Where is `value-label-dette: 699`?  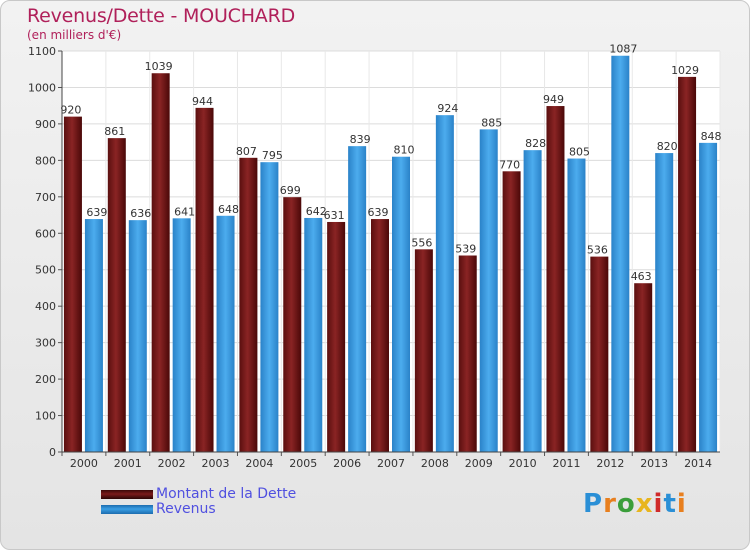
value-label-dette: 699 is located at coordinates (290, 190).